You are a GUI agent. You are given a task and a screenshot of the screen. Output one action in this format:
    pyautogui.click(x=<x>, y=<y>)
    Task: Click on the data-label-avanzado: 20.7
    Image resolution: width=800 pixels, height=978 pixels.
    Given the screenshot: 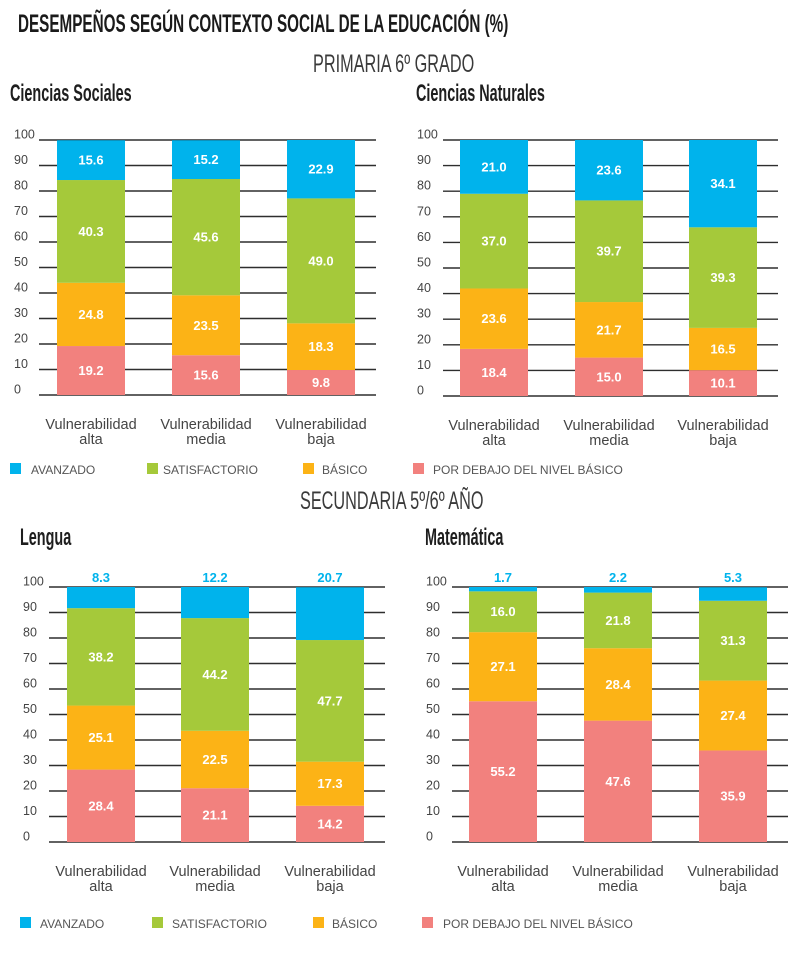 What is the action you would take?
    pyautogui.click(x=329, y=577)
    